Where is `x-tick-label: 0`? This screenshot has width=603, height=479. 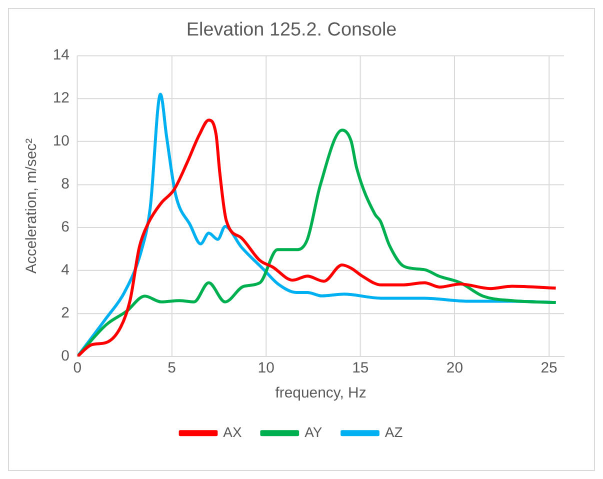 x-tick-label: 0 is located at coordinates (77, 368).